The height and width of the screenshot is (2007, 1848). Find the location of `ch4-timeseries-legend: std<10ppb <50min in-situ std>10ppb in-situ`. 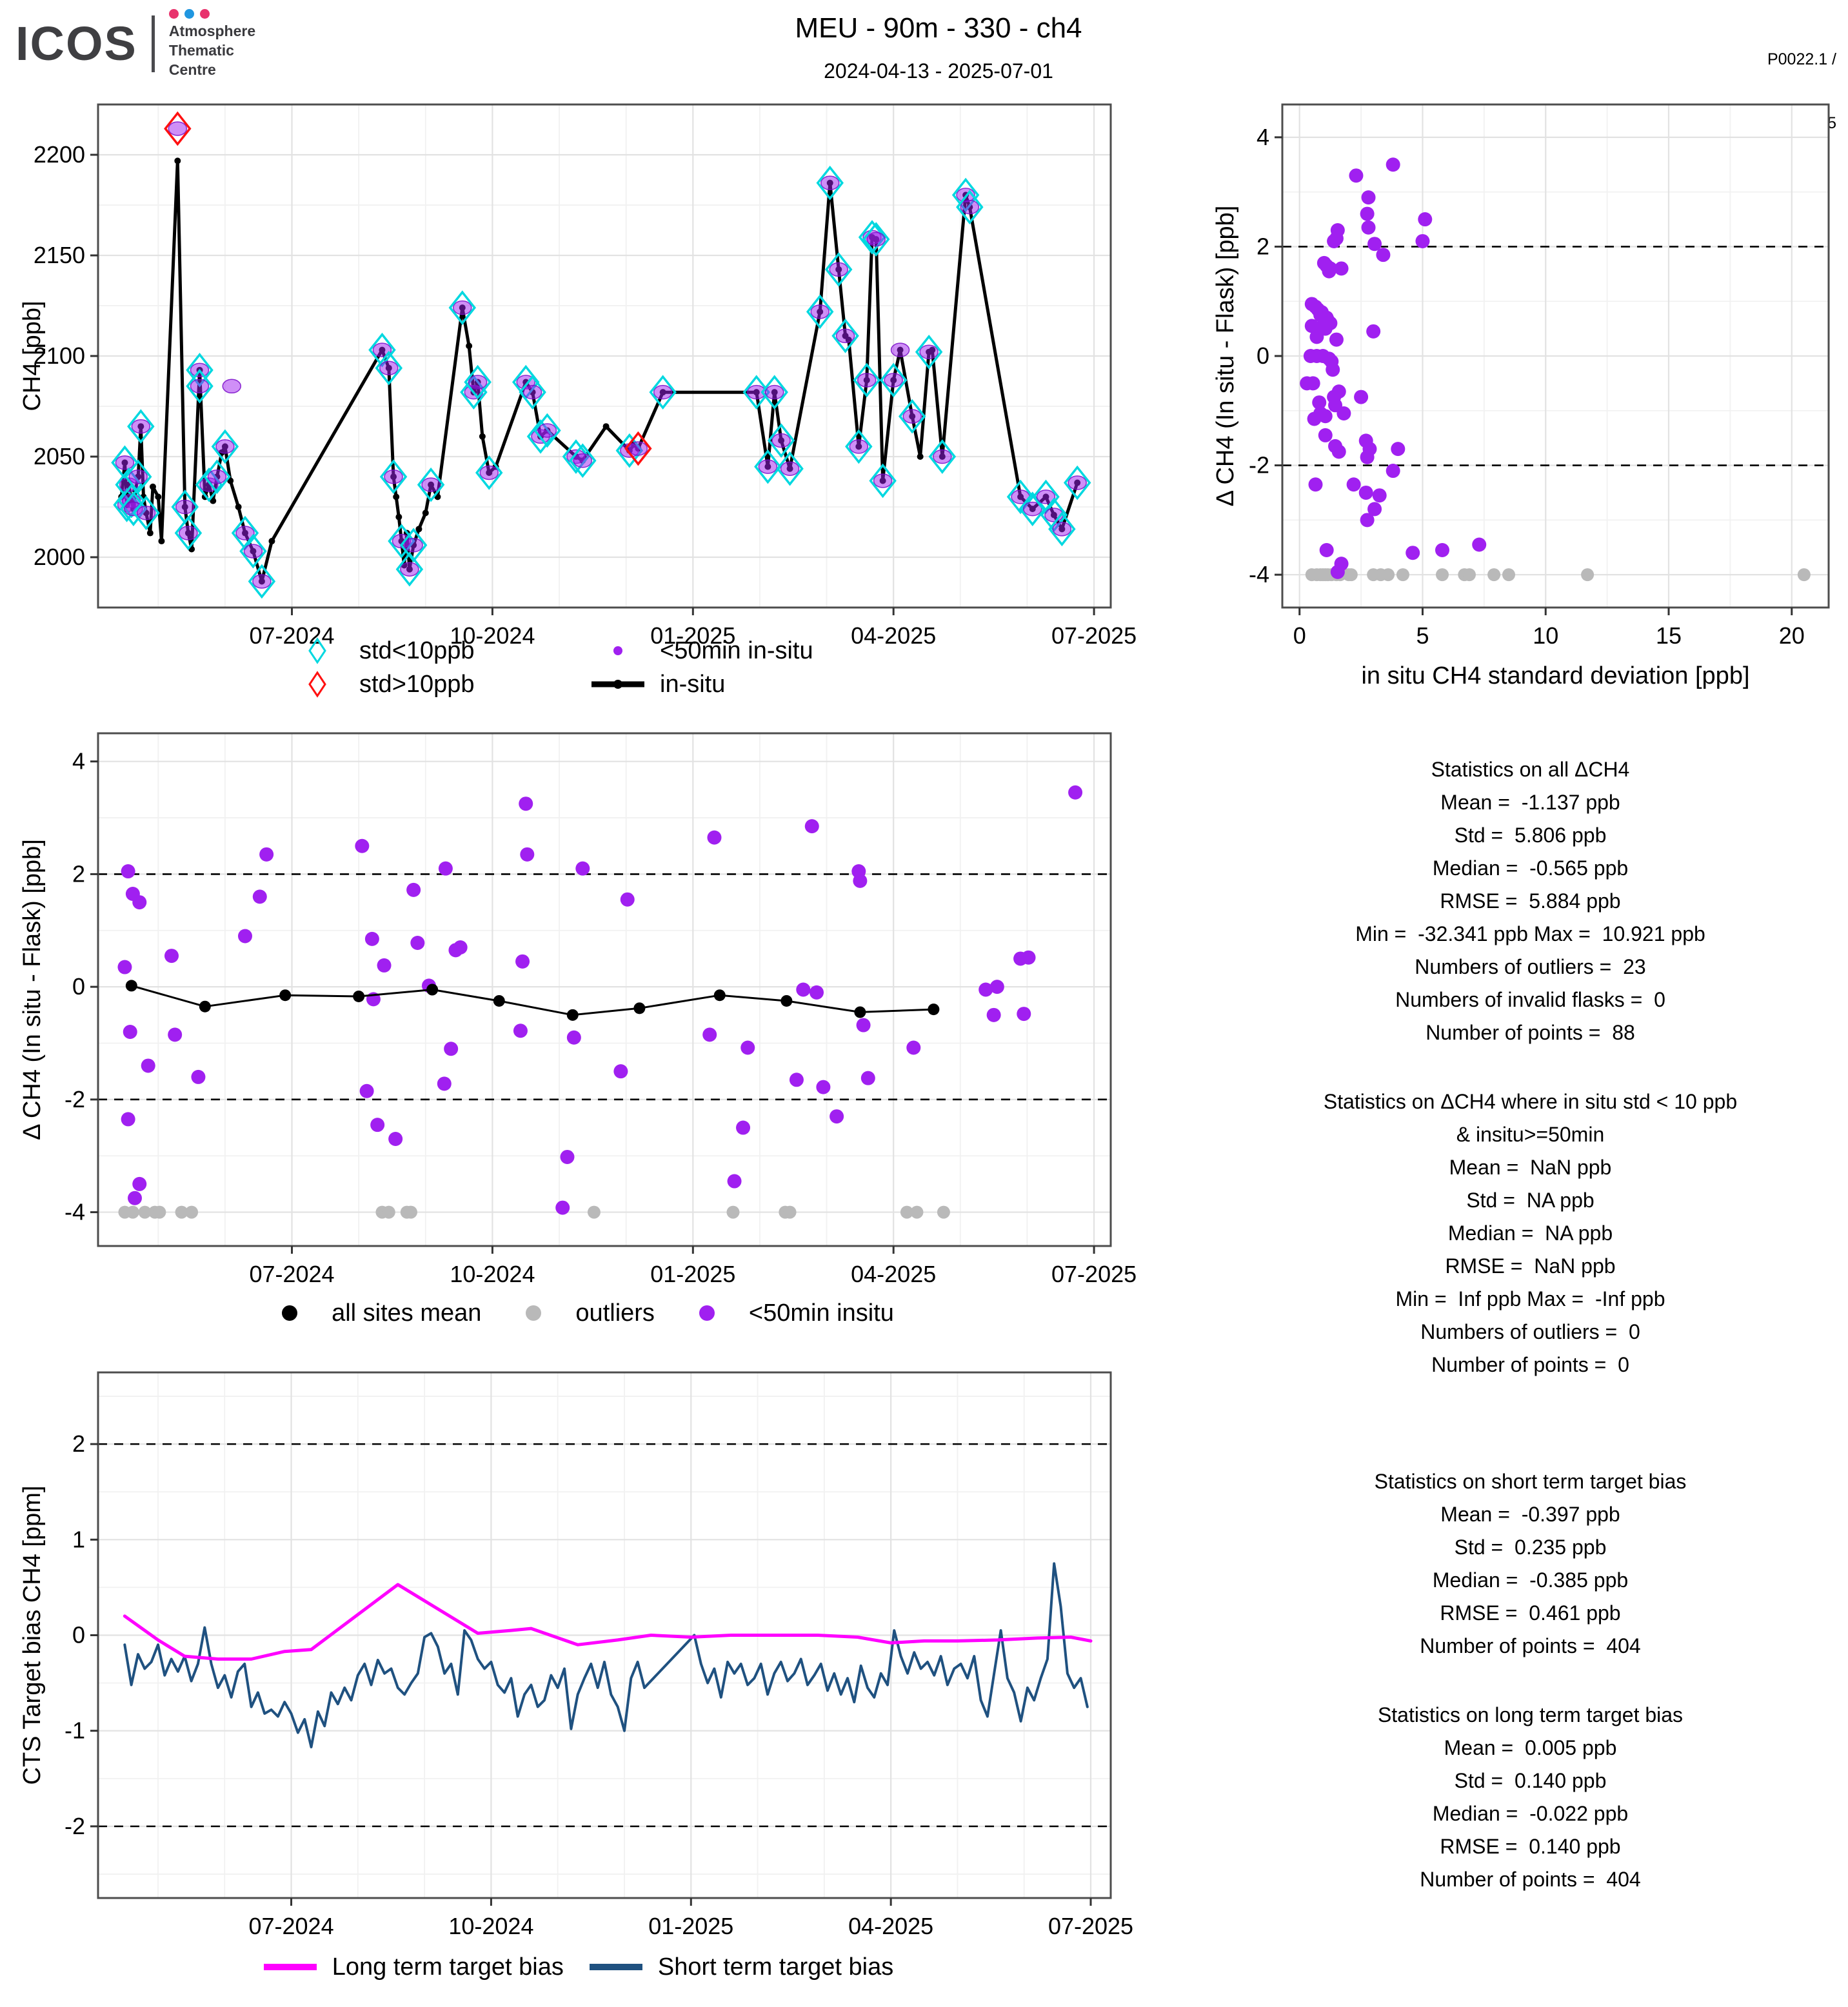

ch4-timeseries-legend: std<10ppb <50min in-situ std>10ppb in-situ is located at coordinates (577, 668).